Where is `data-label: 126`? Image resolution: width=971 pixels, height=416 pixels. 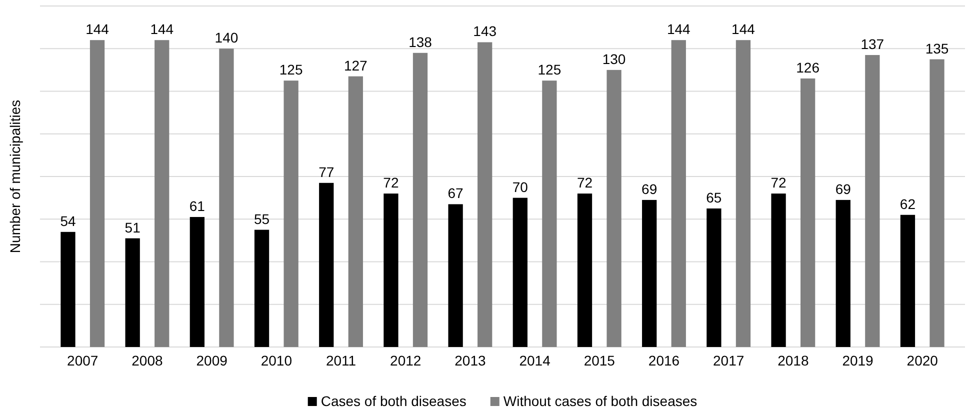 data-label: 126 is located at coordinates (808, 67).